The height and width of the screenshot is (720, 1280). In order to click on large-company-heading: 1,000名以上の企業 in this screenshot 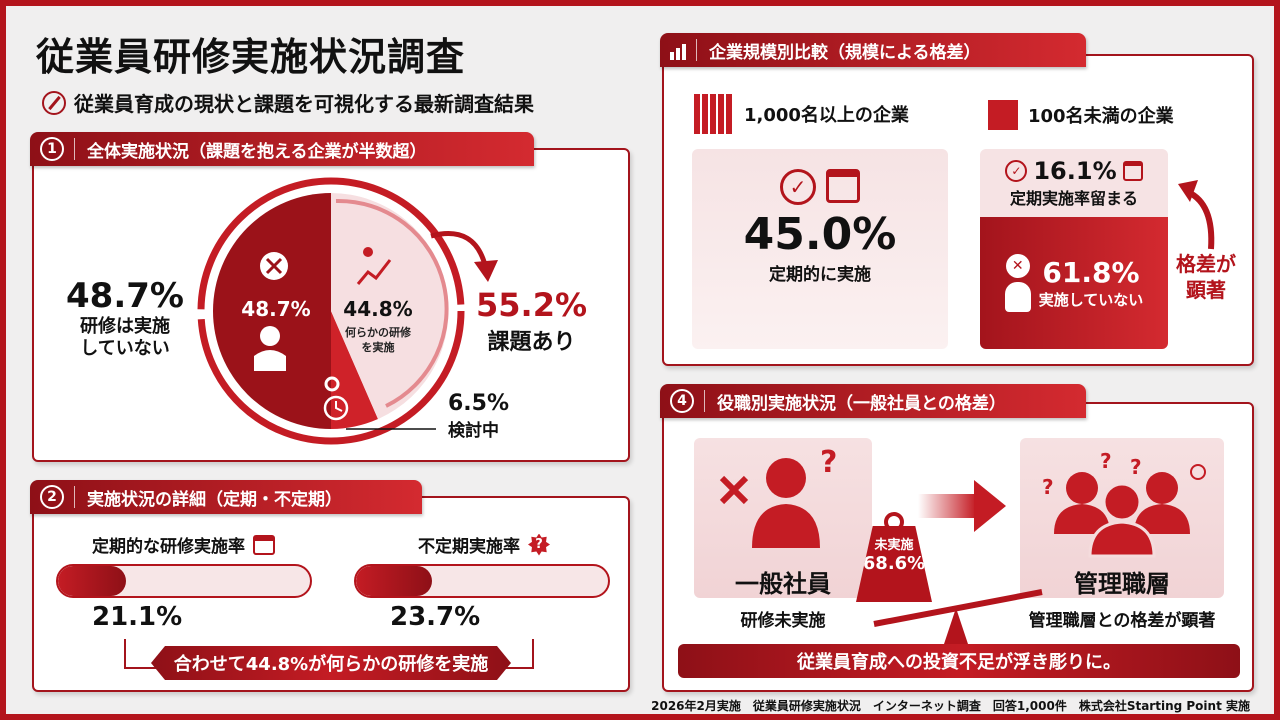, I will do `click(801, 114)`.